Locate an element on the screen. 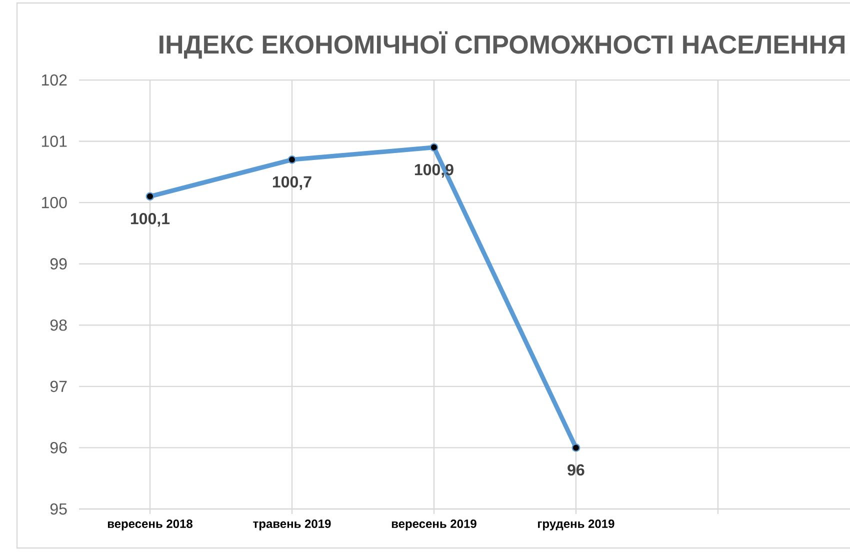  y-tick-label: 102 is located at coordinates (54, 80).